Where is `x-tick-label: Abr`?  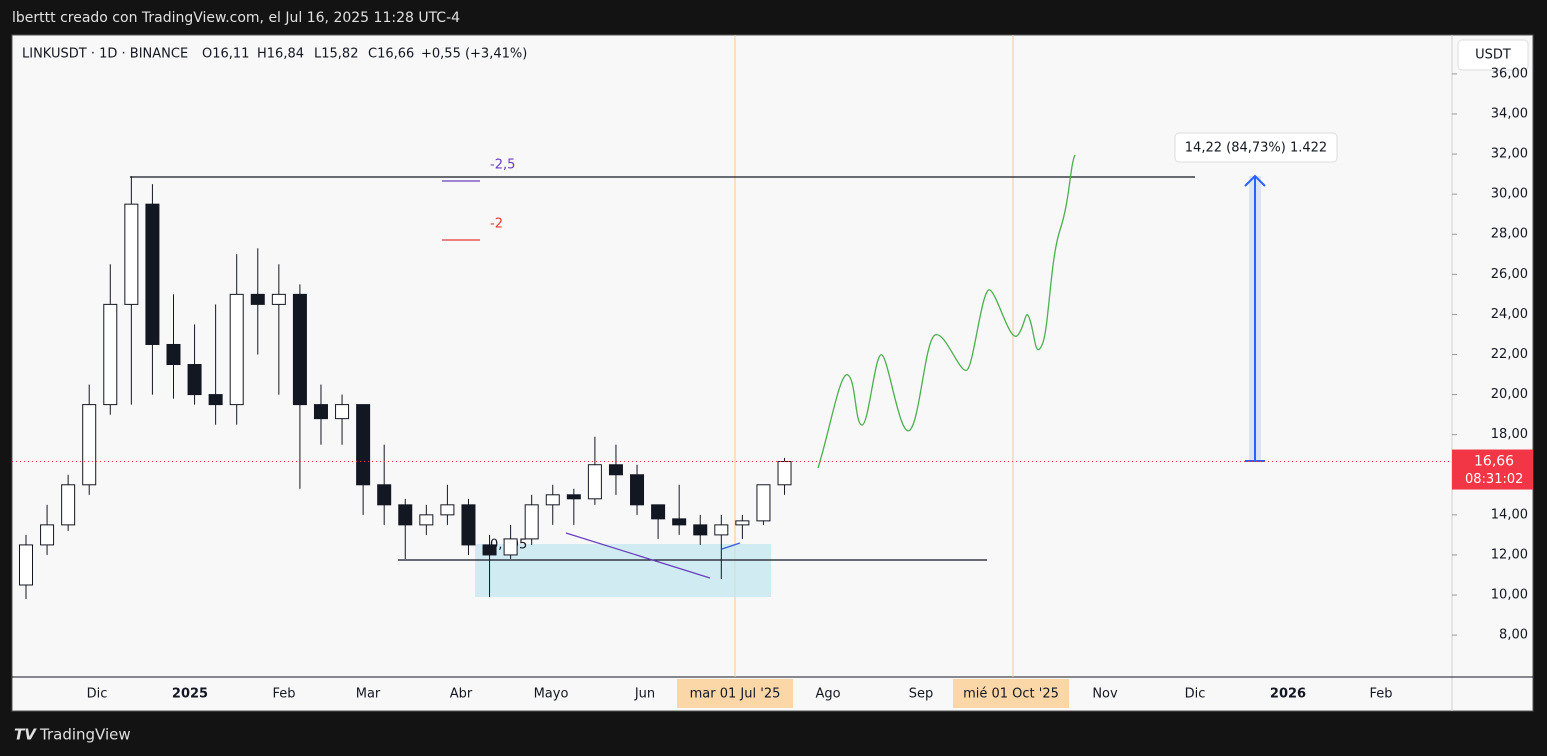 x-tick-label: Abr is located at coordinates (461, 694).